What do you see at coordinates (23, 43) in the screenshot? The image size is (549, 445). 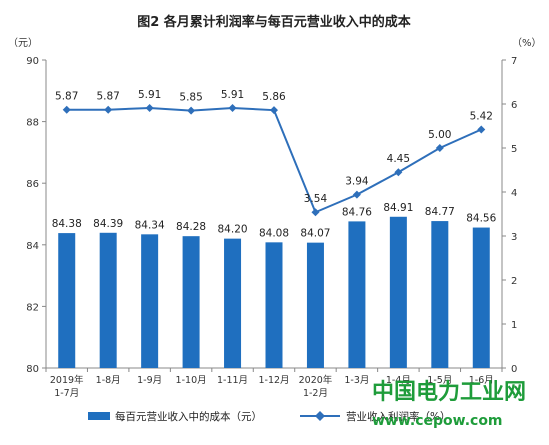 I see `left-axis-unit: （元）` at bounding box center [23, 43].